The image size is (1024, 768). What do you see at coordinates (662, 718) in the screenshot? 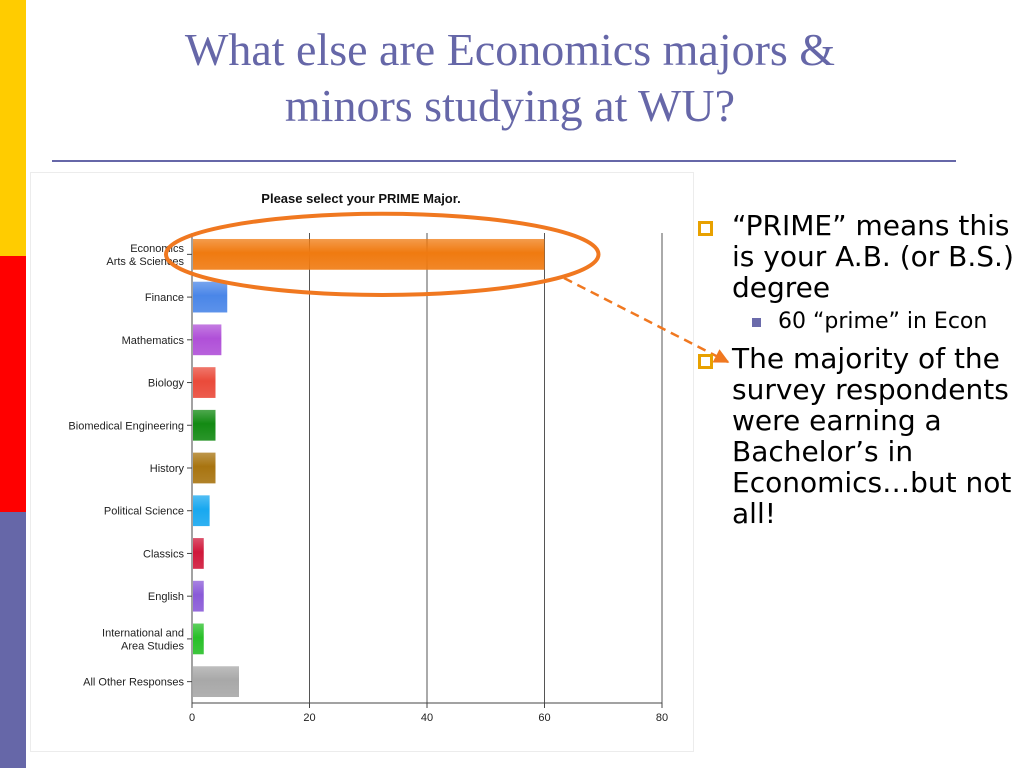
I see `x-tick-label: 80` at bounding box center [662, 718].